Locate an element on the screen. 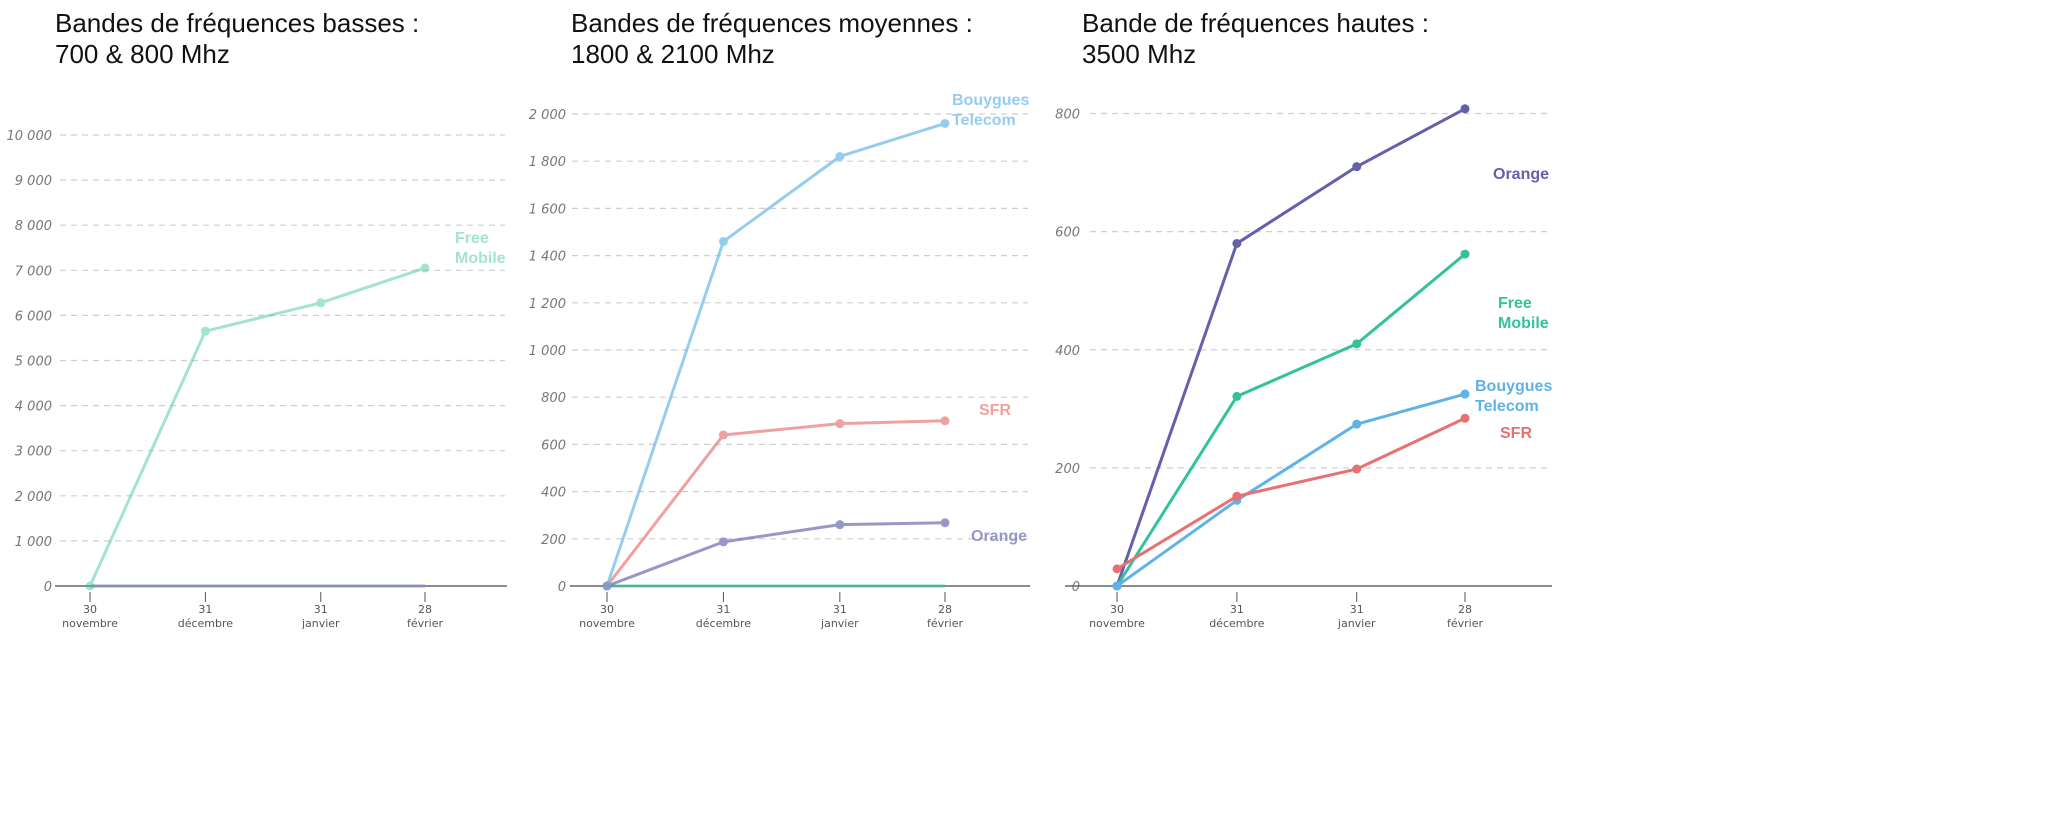 This screenshot has width=2072, height=835. series-bouygues-telecom: Bouygues Telecom is located at coordinates (1332, 484).